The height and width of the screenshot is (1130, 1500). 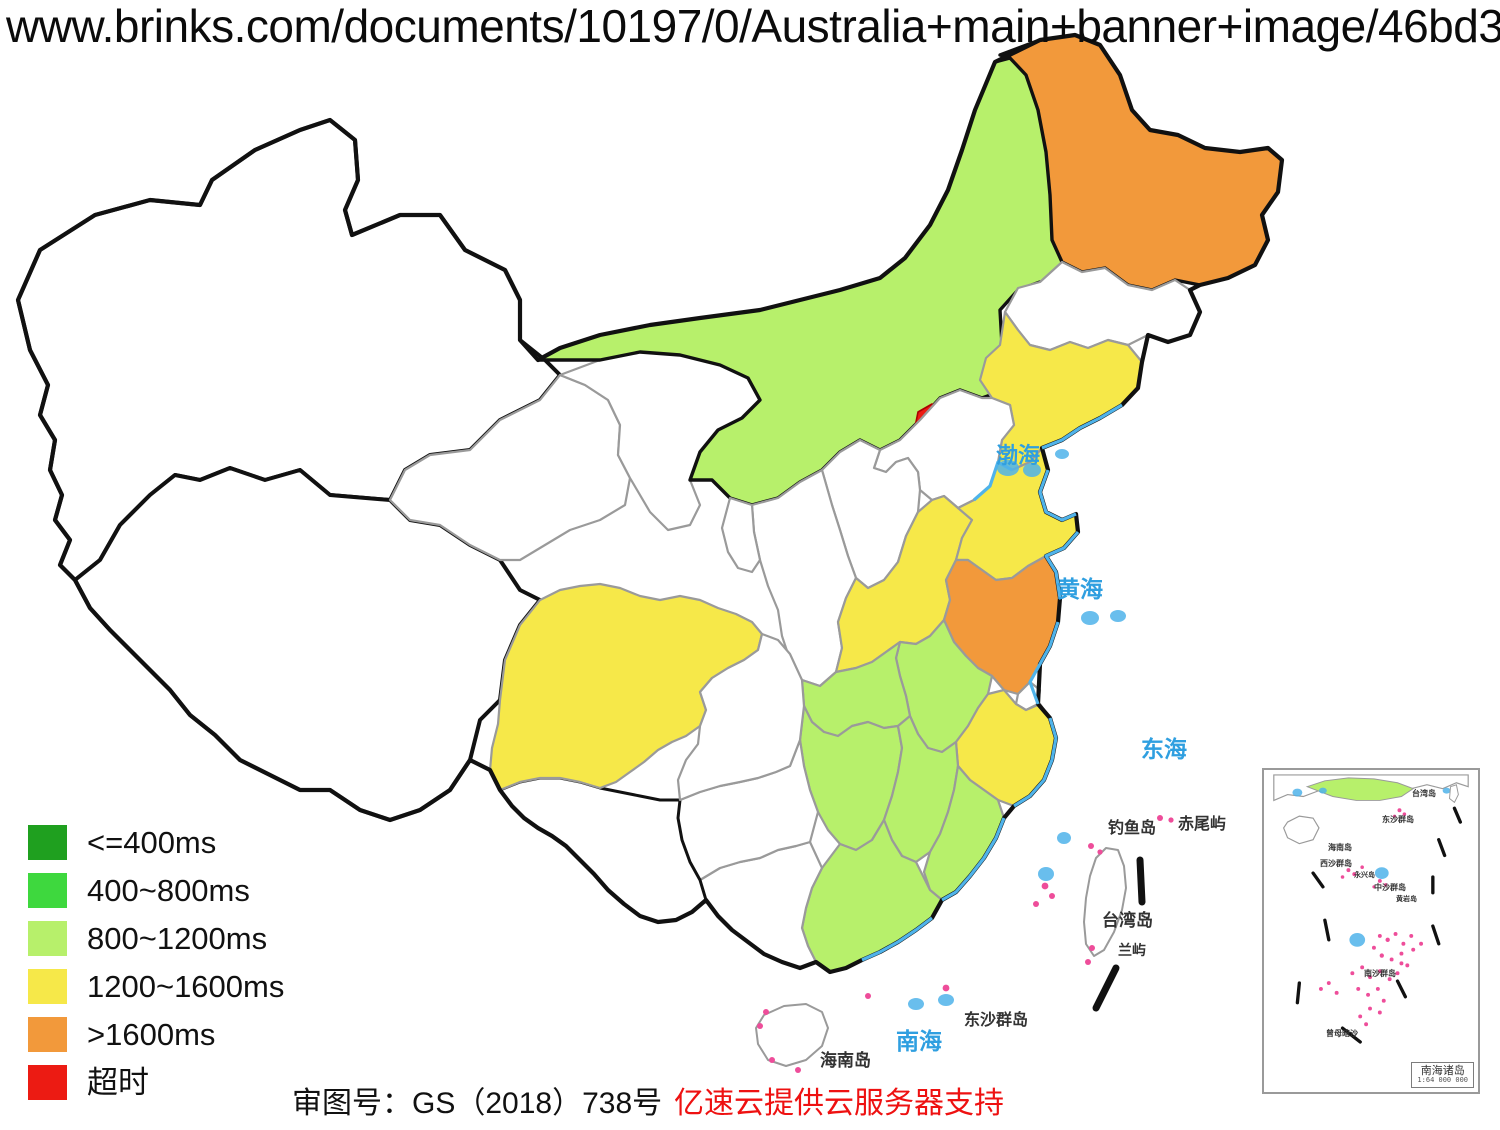 What do you see at coordinates (1105, 902) in the screenshot?
I see `province-taiwan` at bounding box center [1105, 902].